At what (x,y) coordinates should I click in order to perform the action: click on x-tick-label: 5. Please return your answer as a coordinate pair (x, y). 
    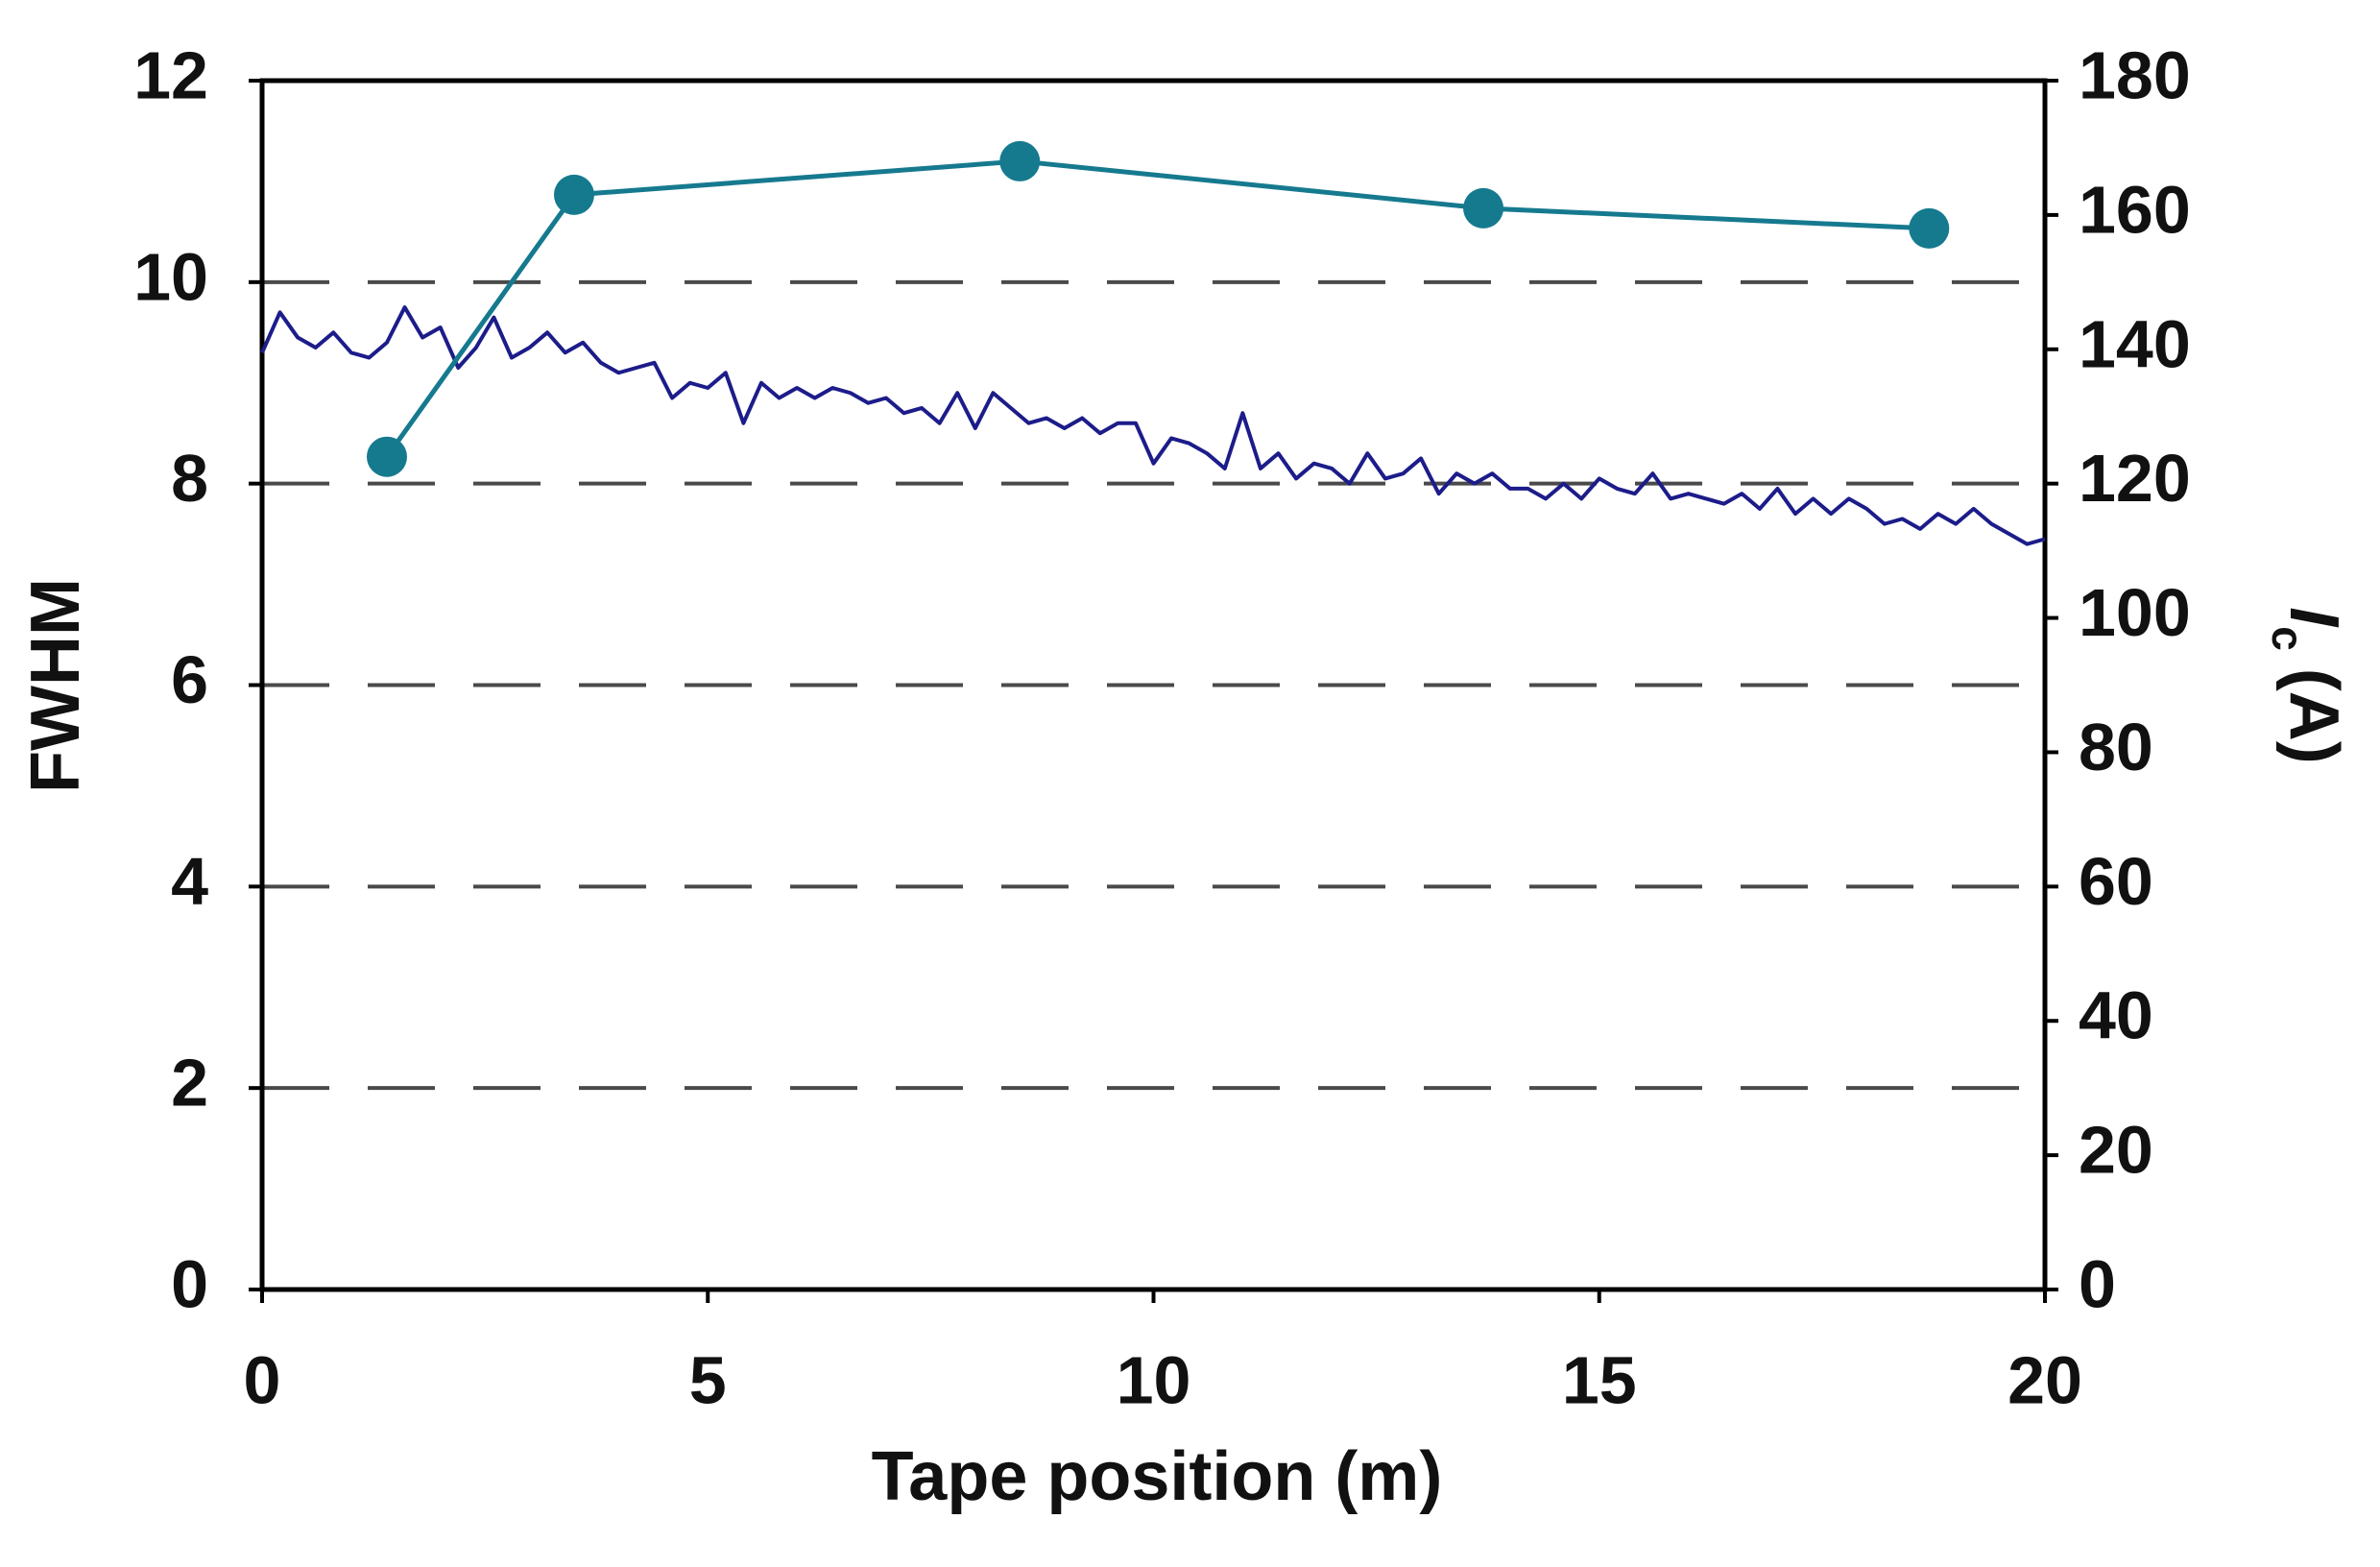
    Looking at the image, I should click on (708, 1380).